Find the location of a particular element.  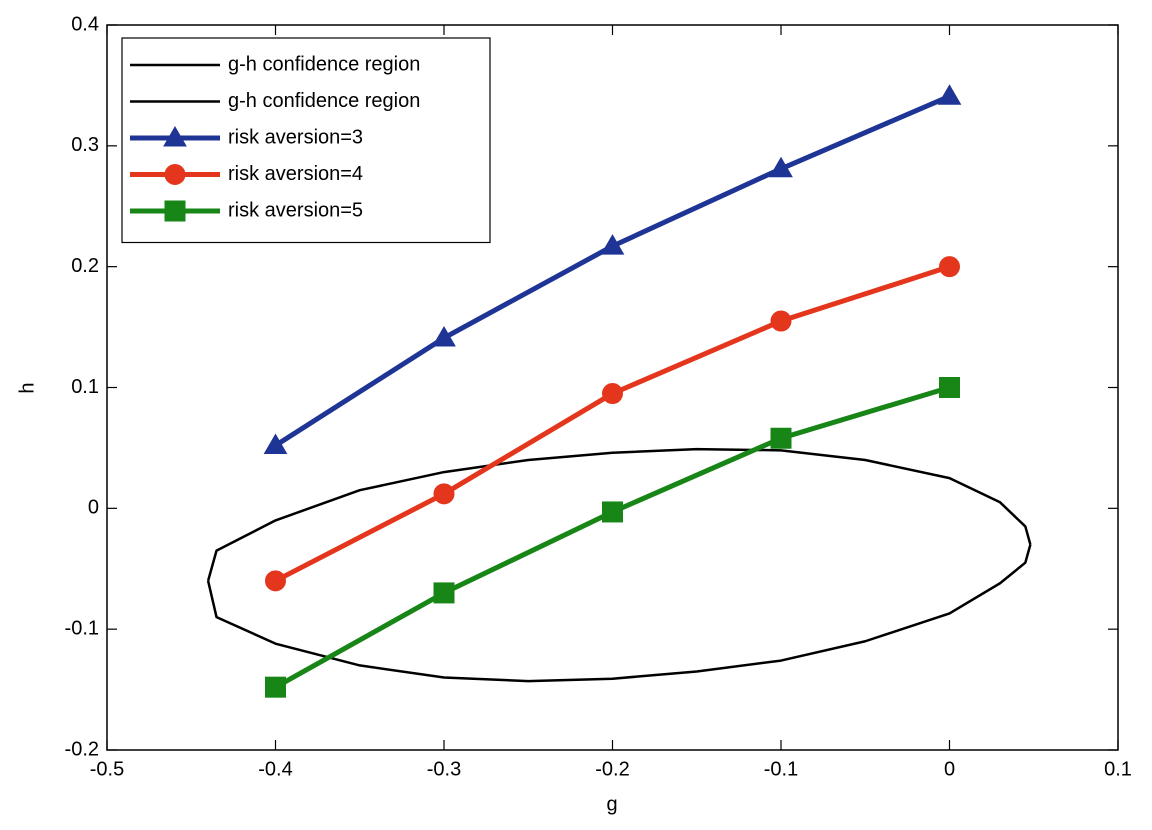

y-tick-label: 0.3 is located at coordinates (85, 145).